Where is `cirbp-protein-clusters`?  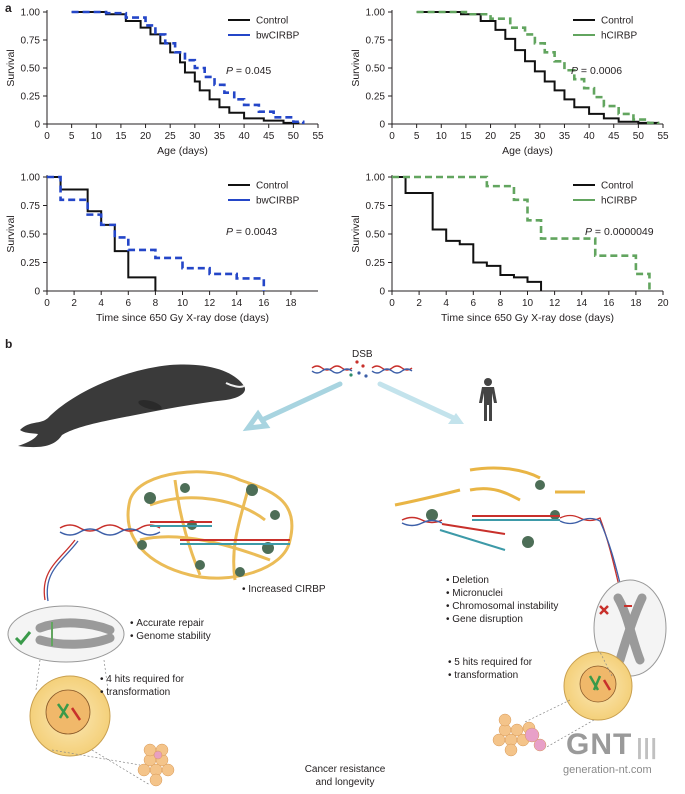
cirbp-protein-clusters is located at coordinates (208, 530).